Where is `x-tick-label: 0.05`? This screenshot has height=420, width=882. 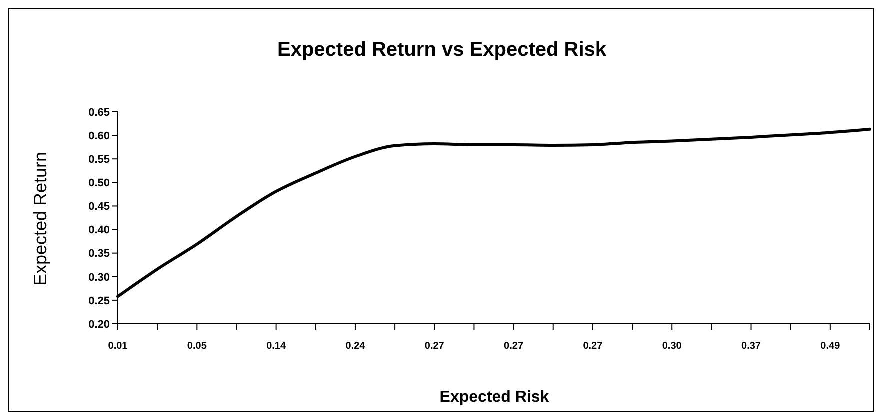
x-tick-label: 0.05 is located at coordinates (197, 346).